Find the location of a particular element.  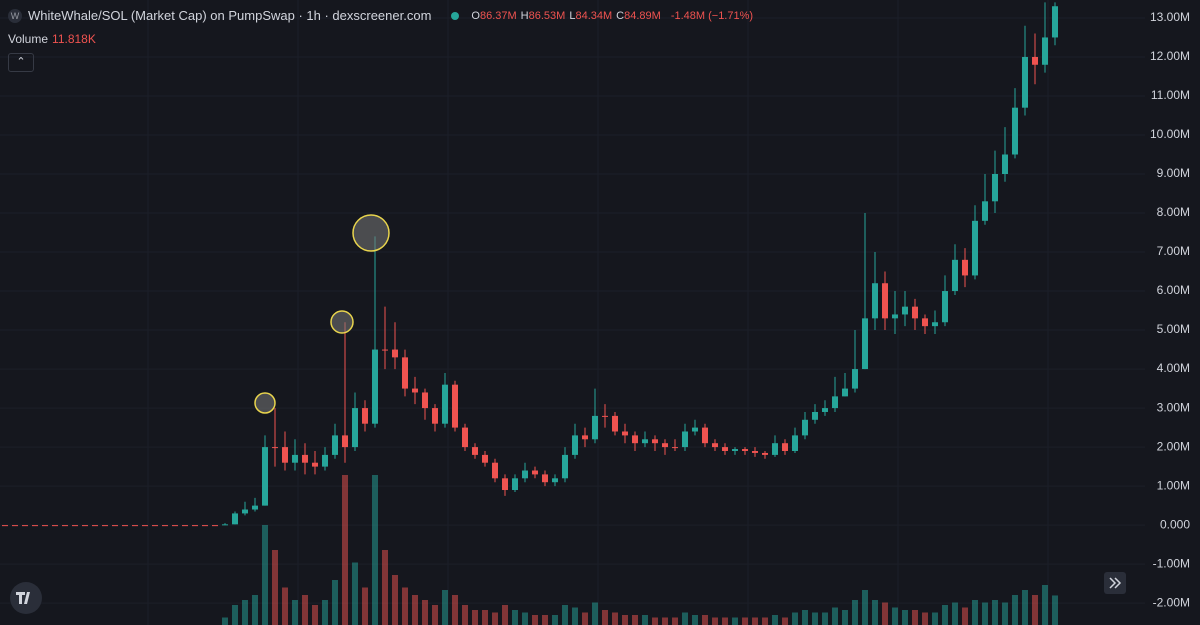

y-tick-label: -2.00M is located at coordinates (1171, 602).